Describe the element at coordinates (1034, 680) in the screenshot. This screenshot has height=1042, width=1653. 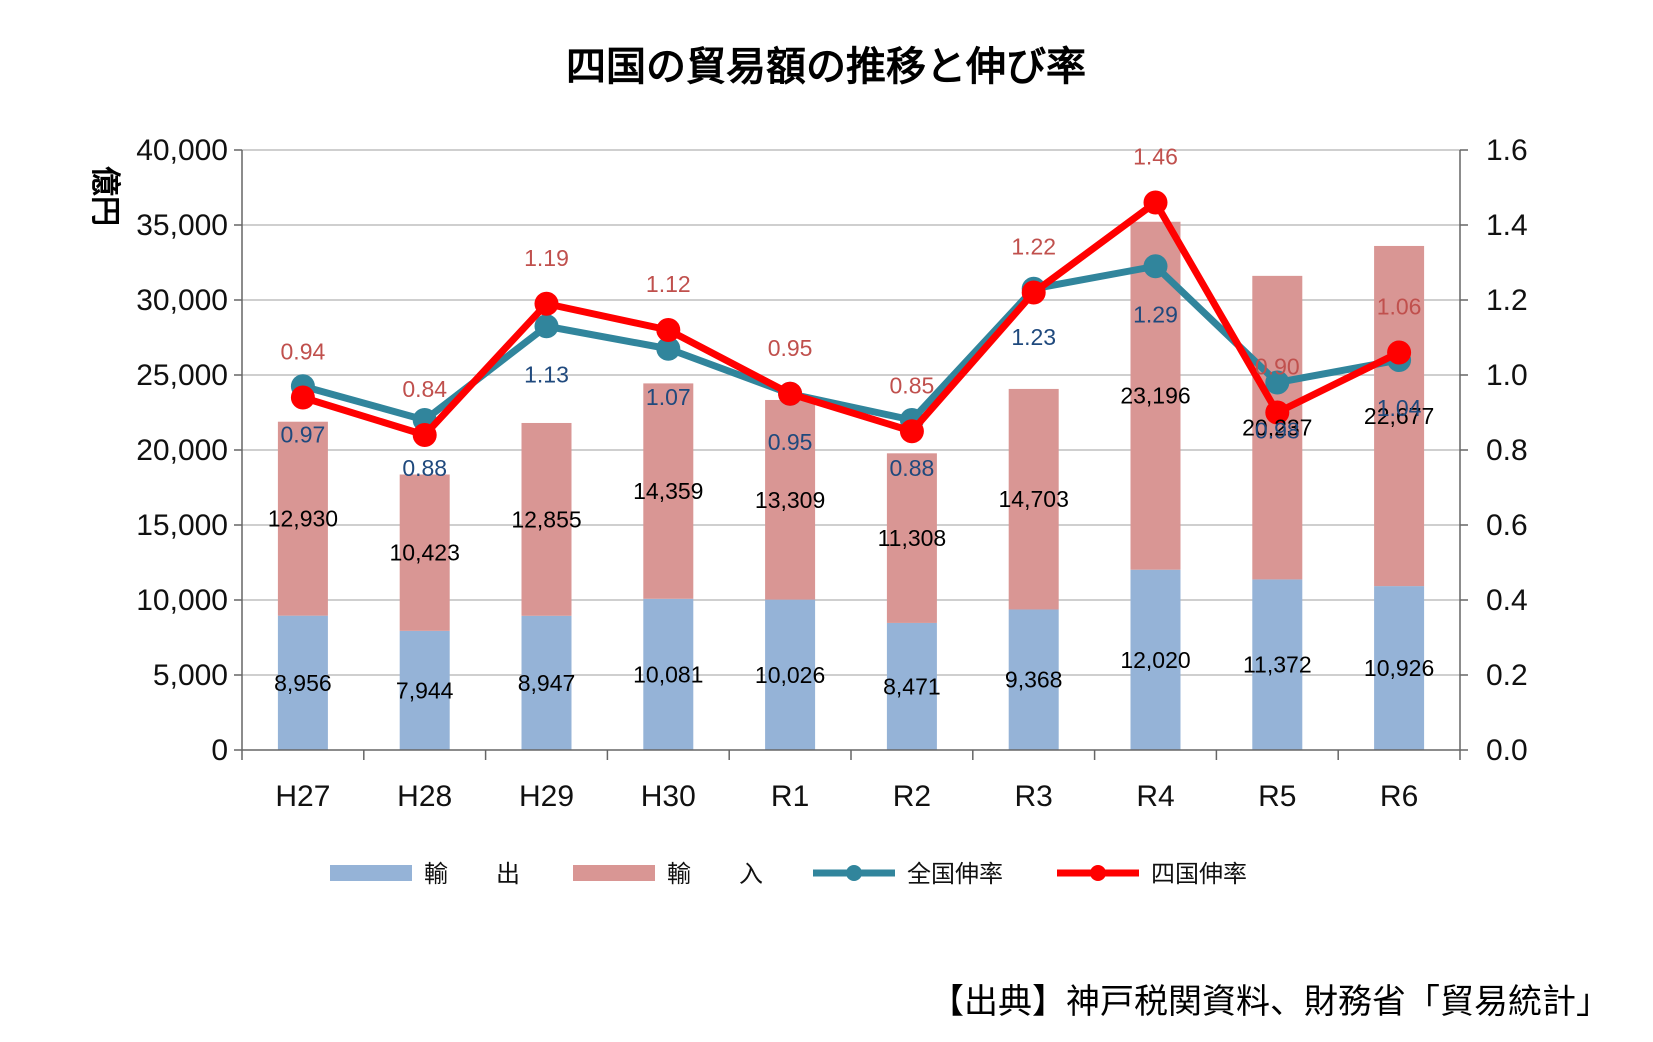
I see `export-value-label: 9,368` at that location.